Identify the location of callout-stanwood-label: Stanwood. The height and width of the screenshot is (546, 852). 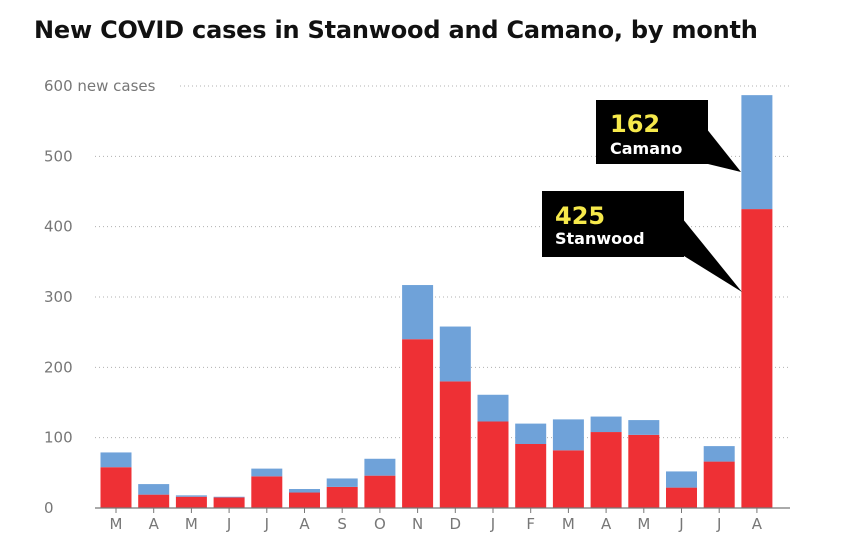
(600, 238).